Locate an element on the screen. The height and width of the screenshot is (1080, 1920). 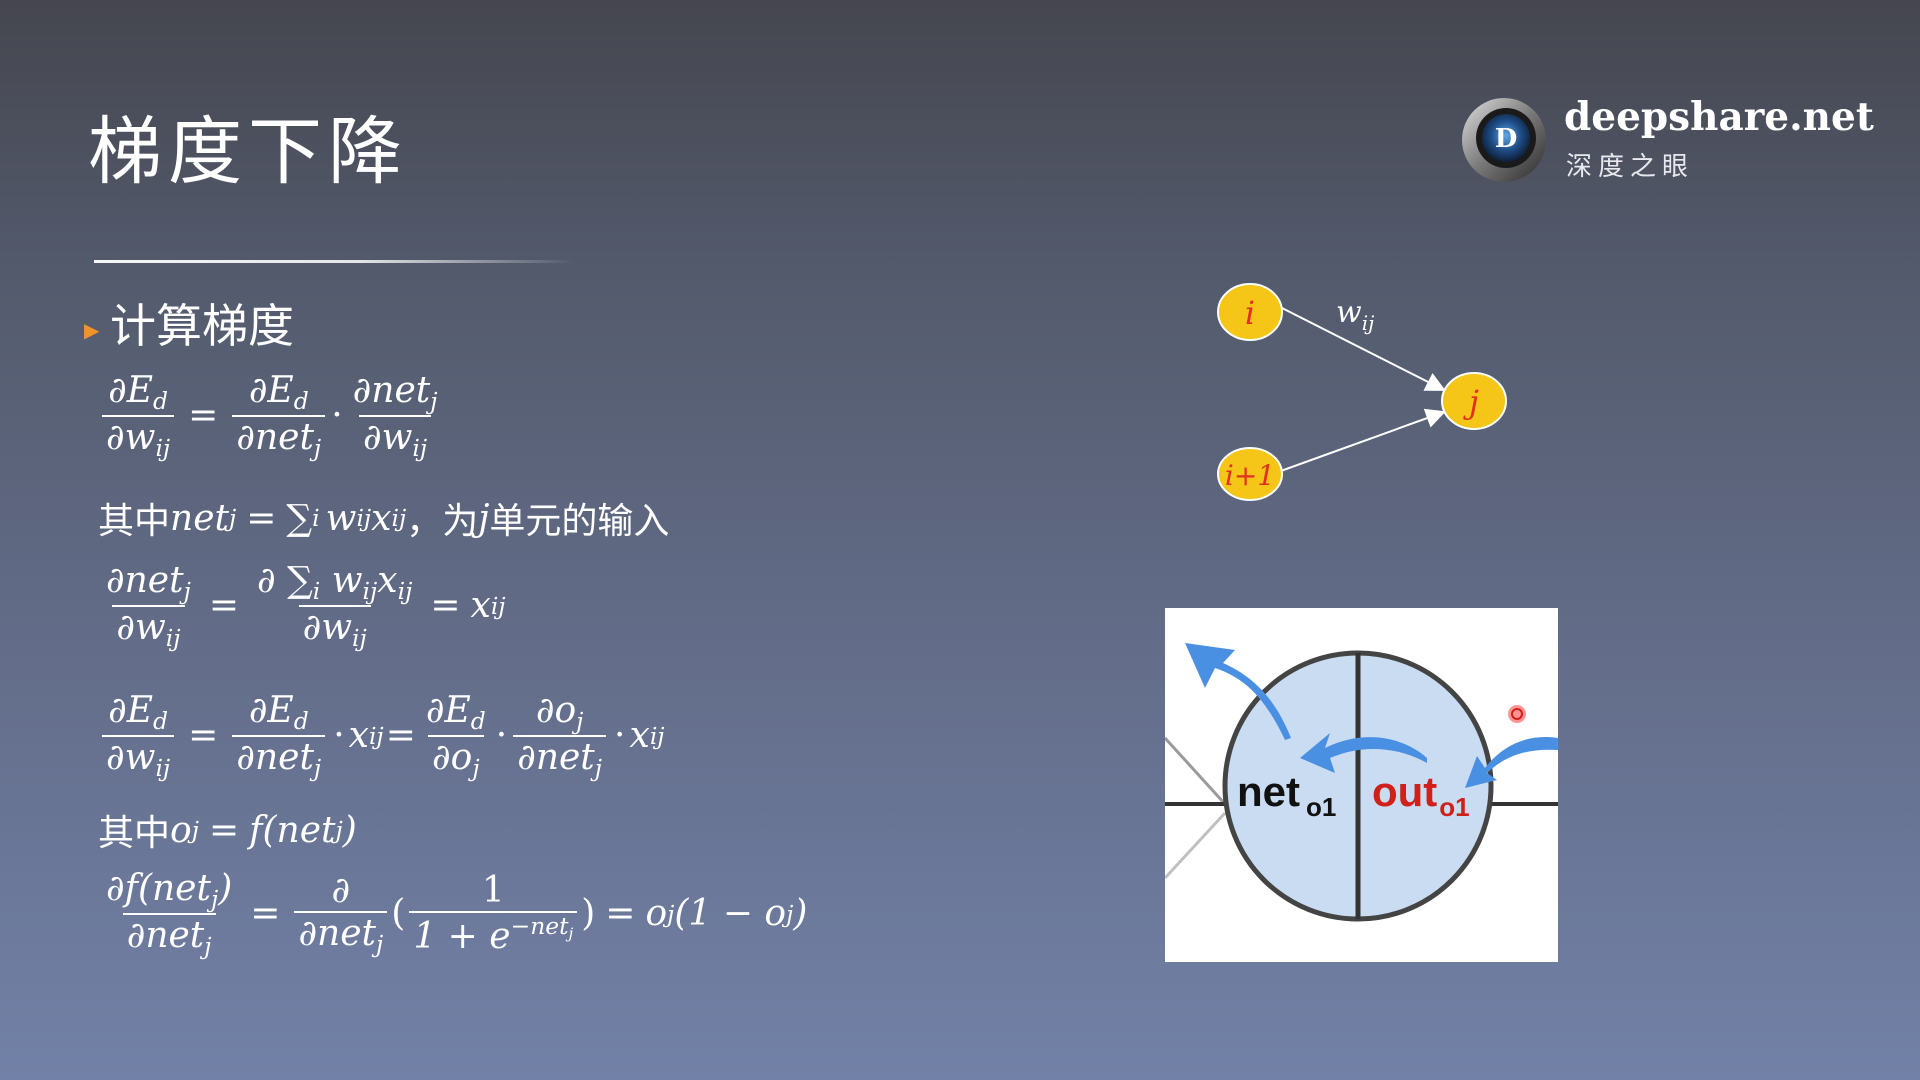
logo: D deepshare.net 深度之眼 is located at coordinates (1667, 140).